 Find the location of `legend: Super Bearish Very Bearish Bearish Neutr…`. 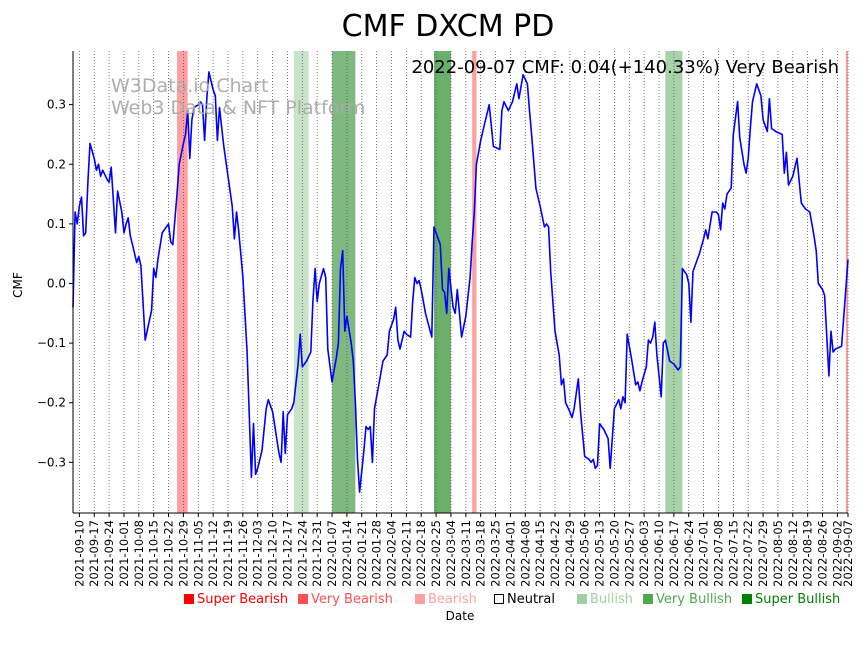

legend: Super Bearish Very Bearish Bearish Neutr… is located at coordinates (433, 602).